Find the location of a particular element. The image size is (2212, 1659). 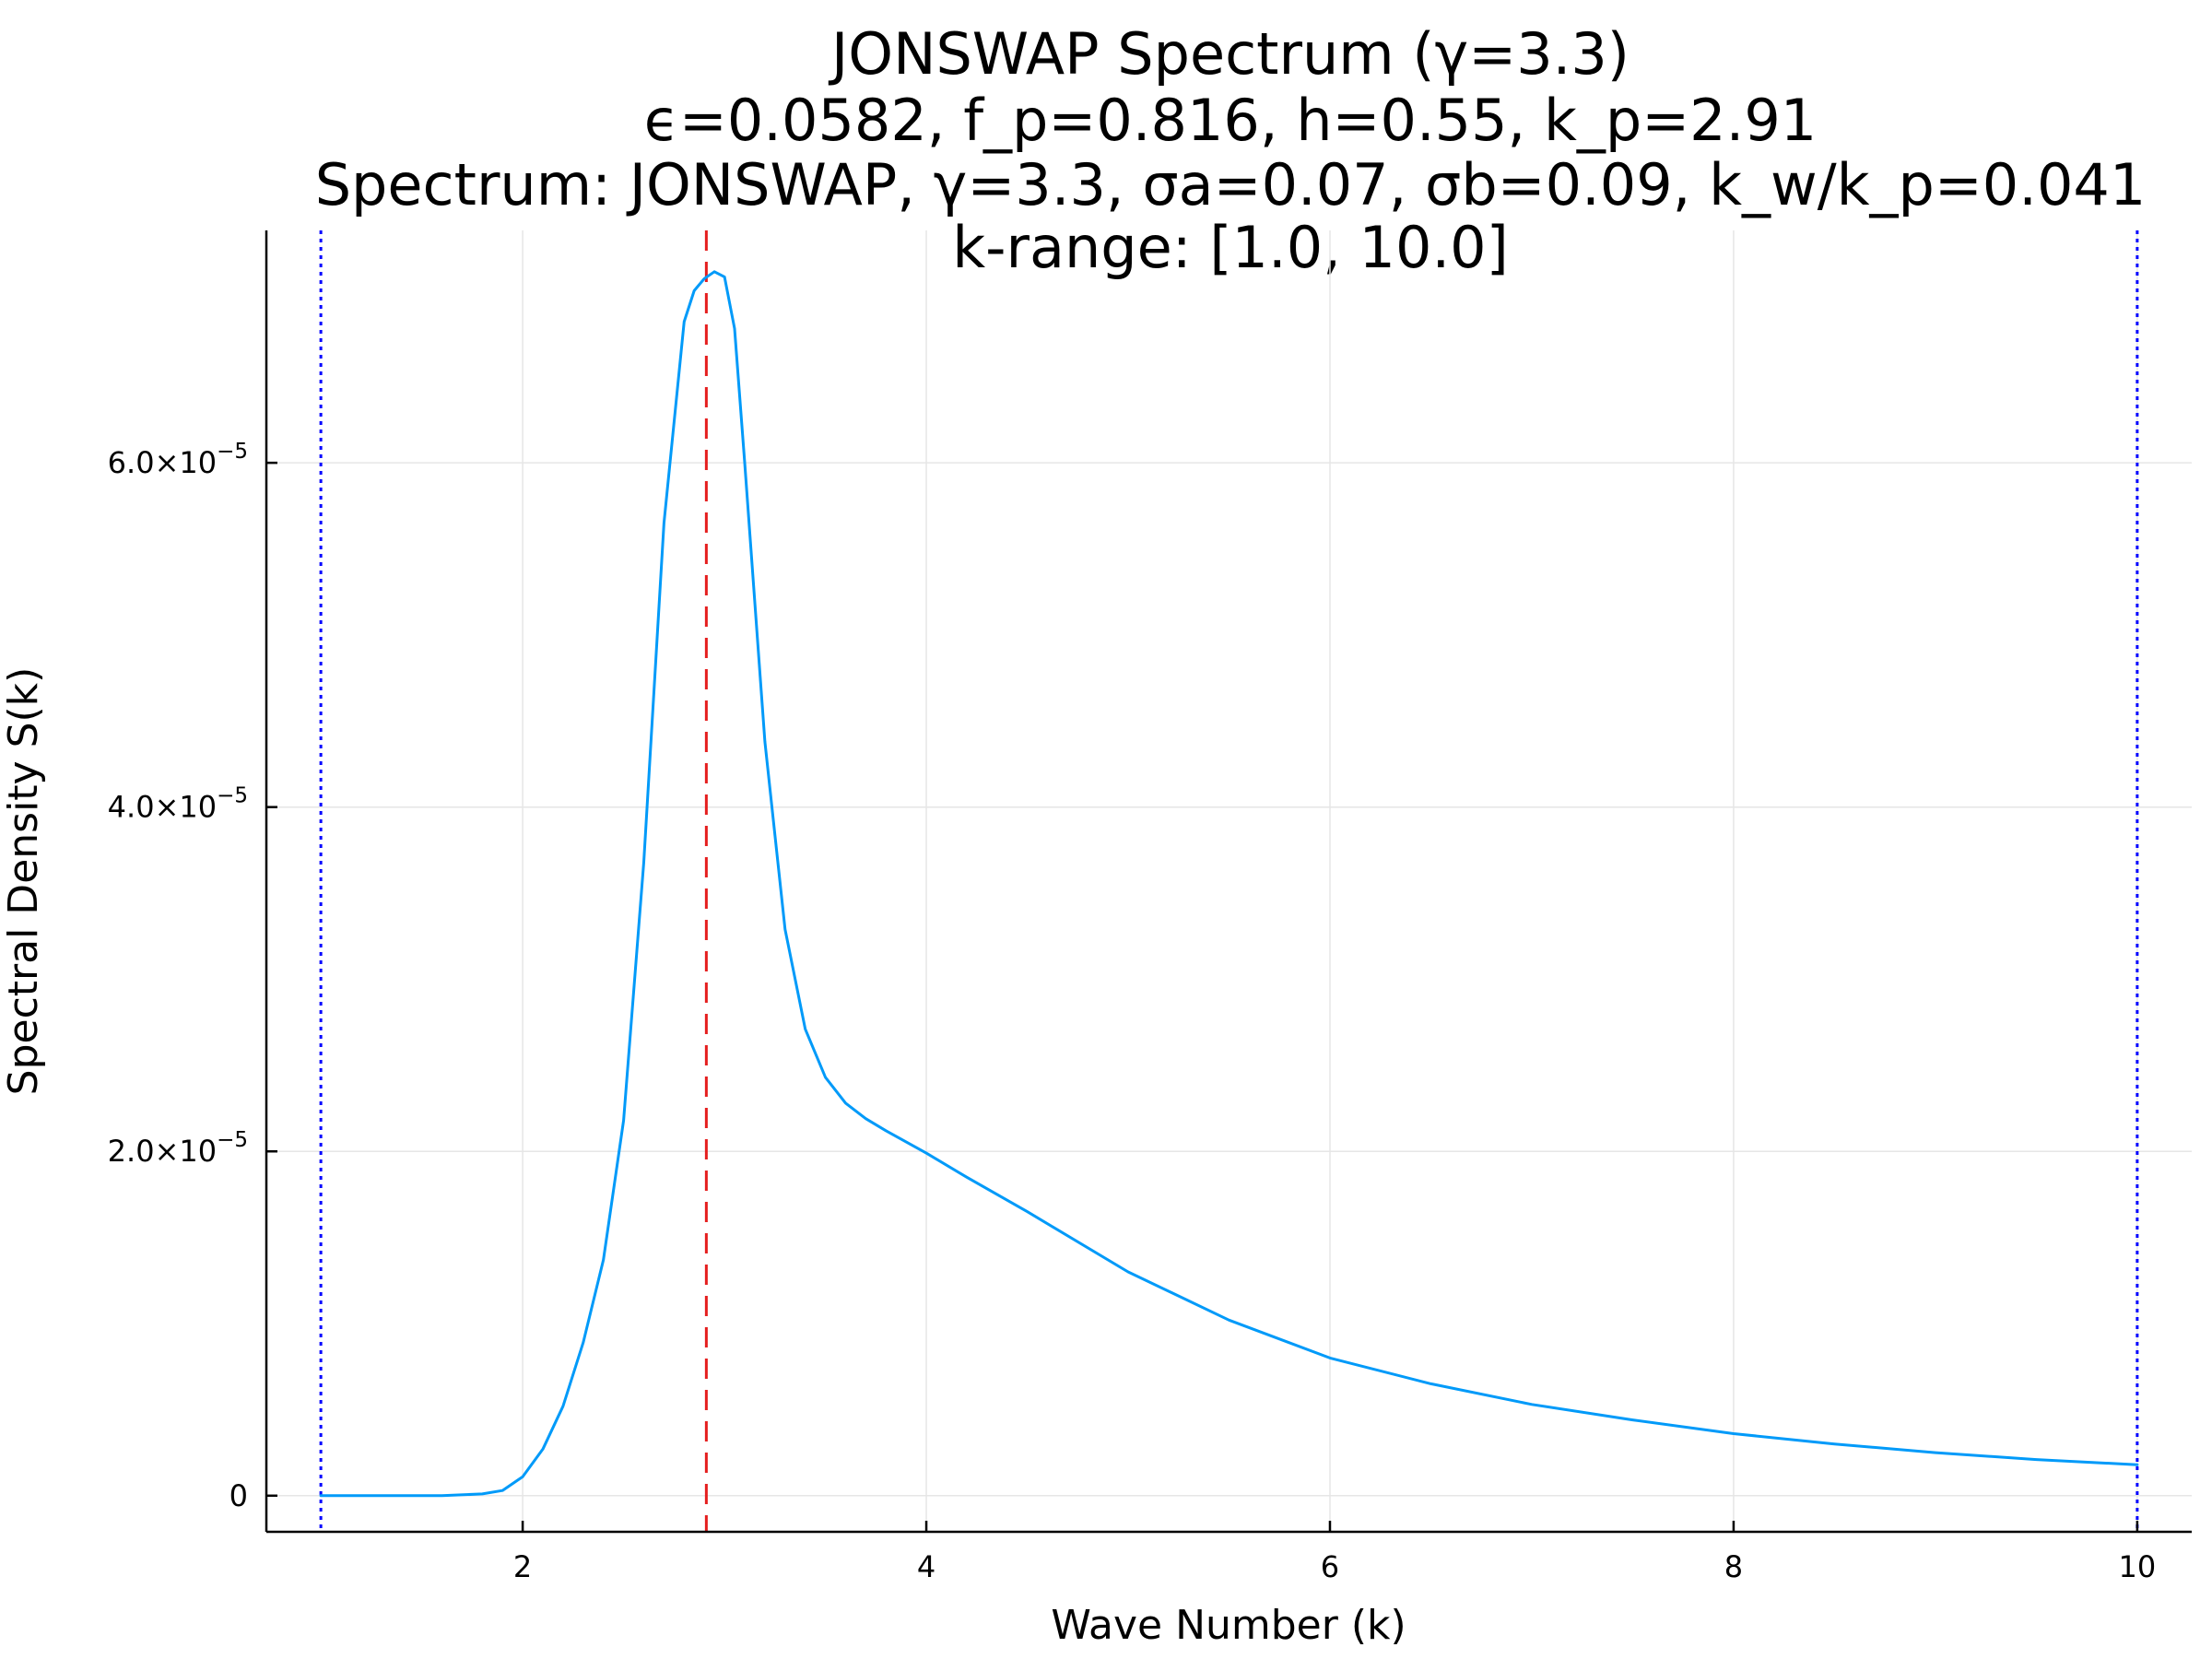

x-tick-label: 10 is located at coordinates (2138, 1566).